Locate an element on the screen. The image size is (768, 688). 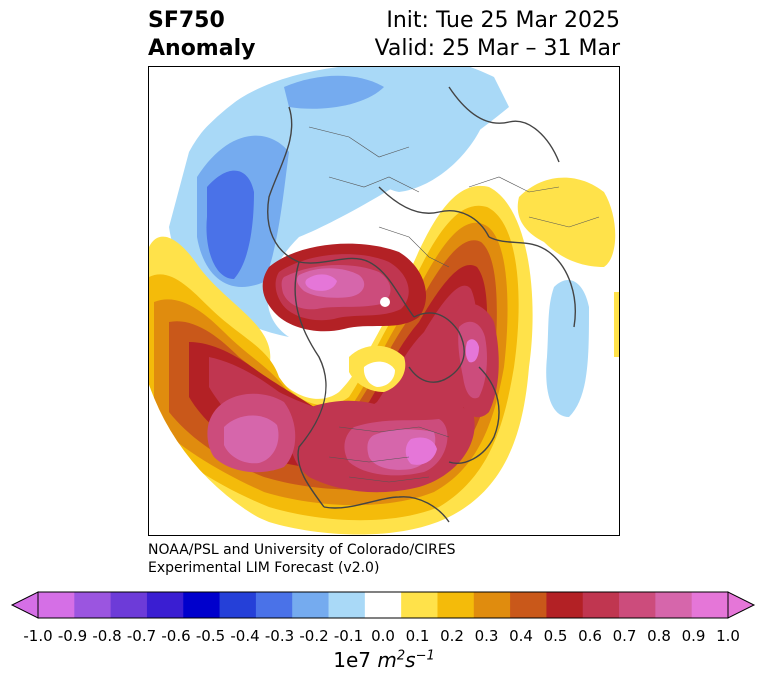
positive-anomaly-north-pacific is located at coordinates (251, 433).